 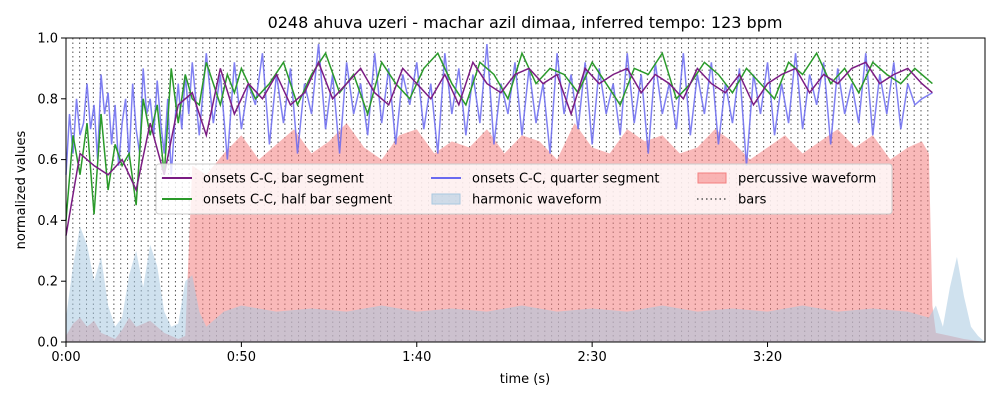 I want to click on x-tick-label: 0:00, so click(x=65, y=357).